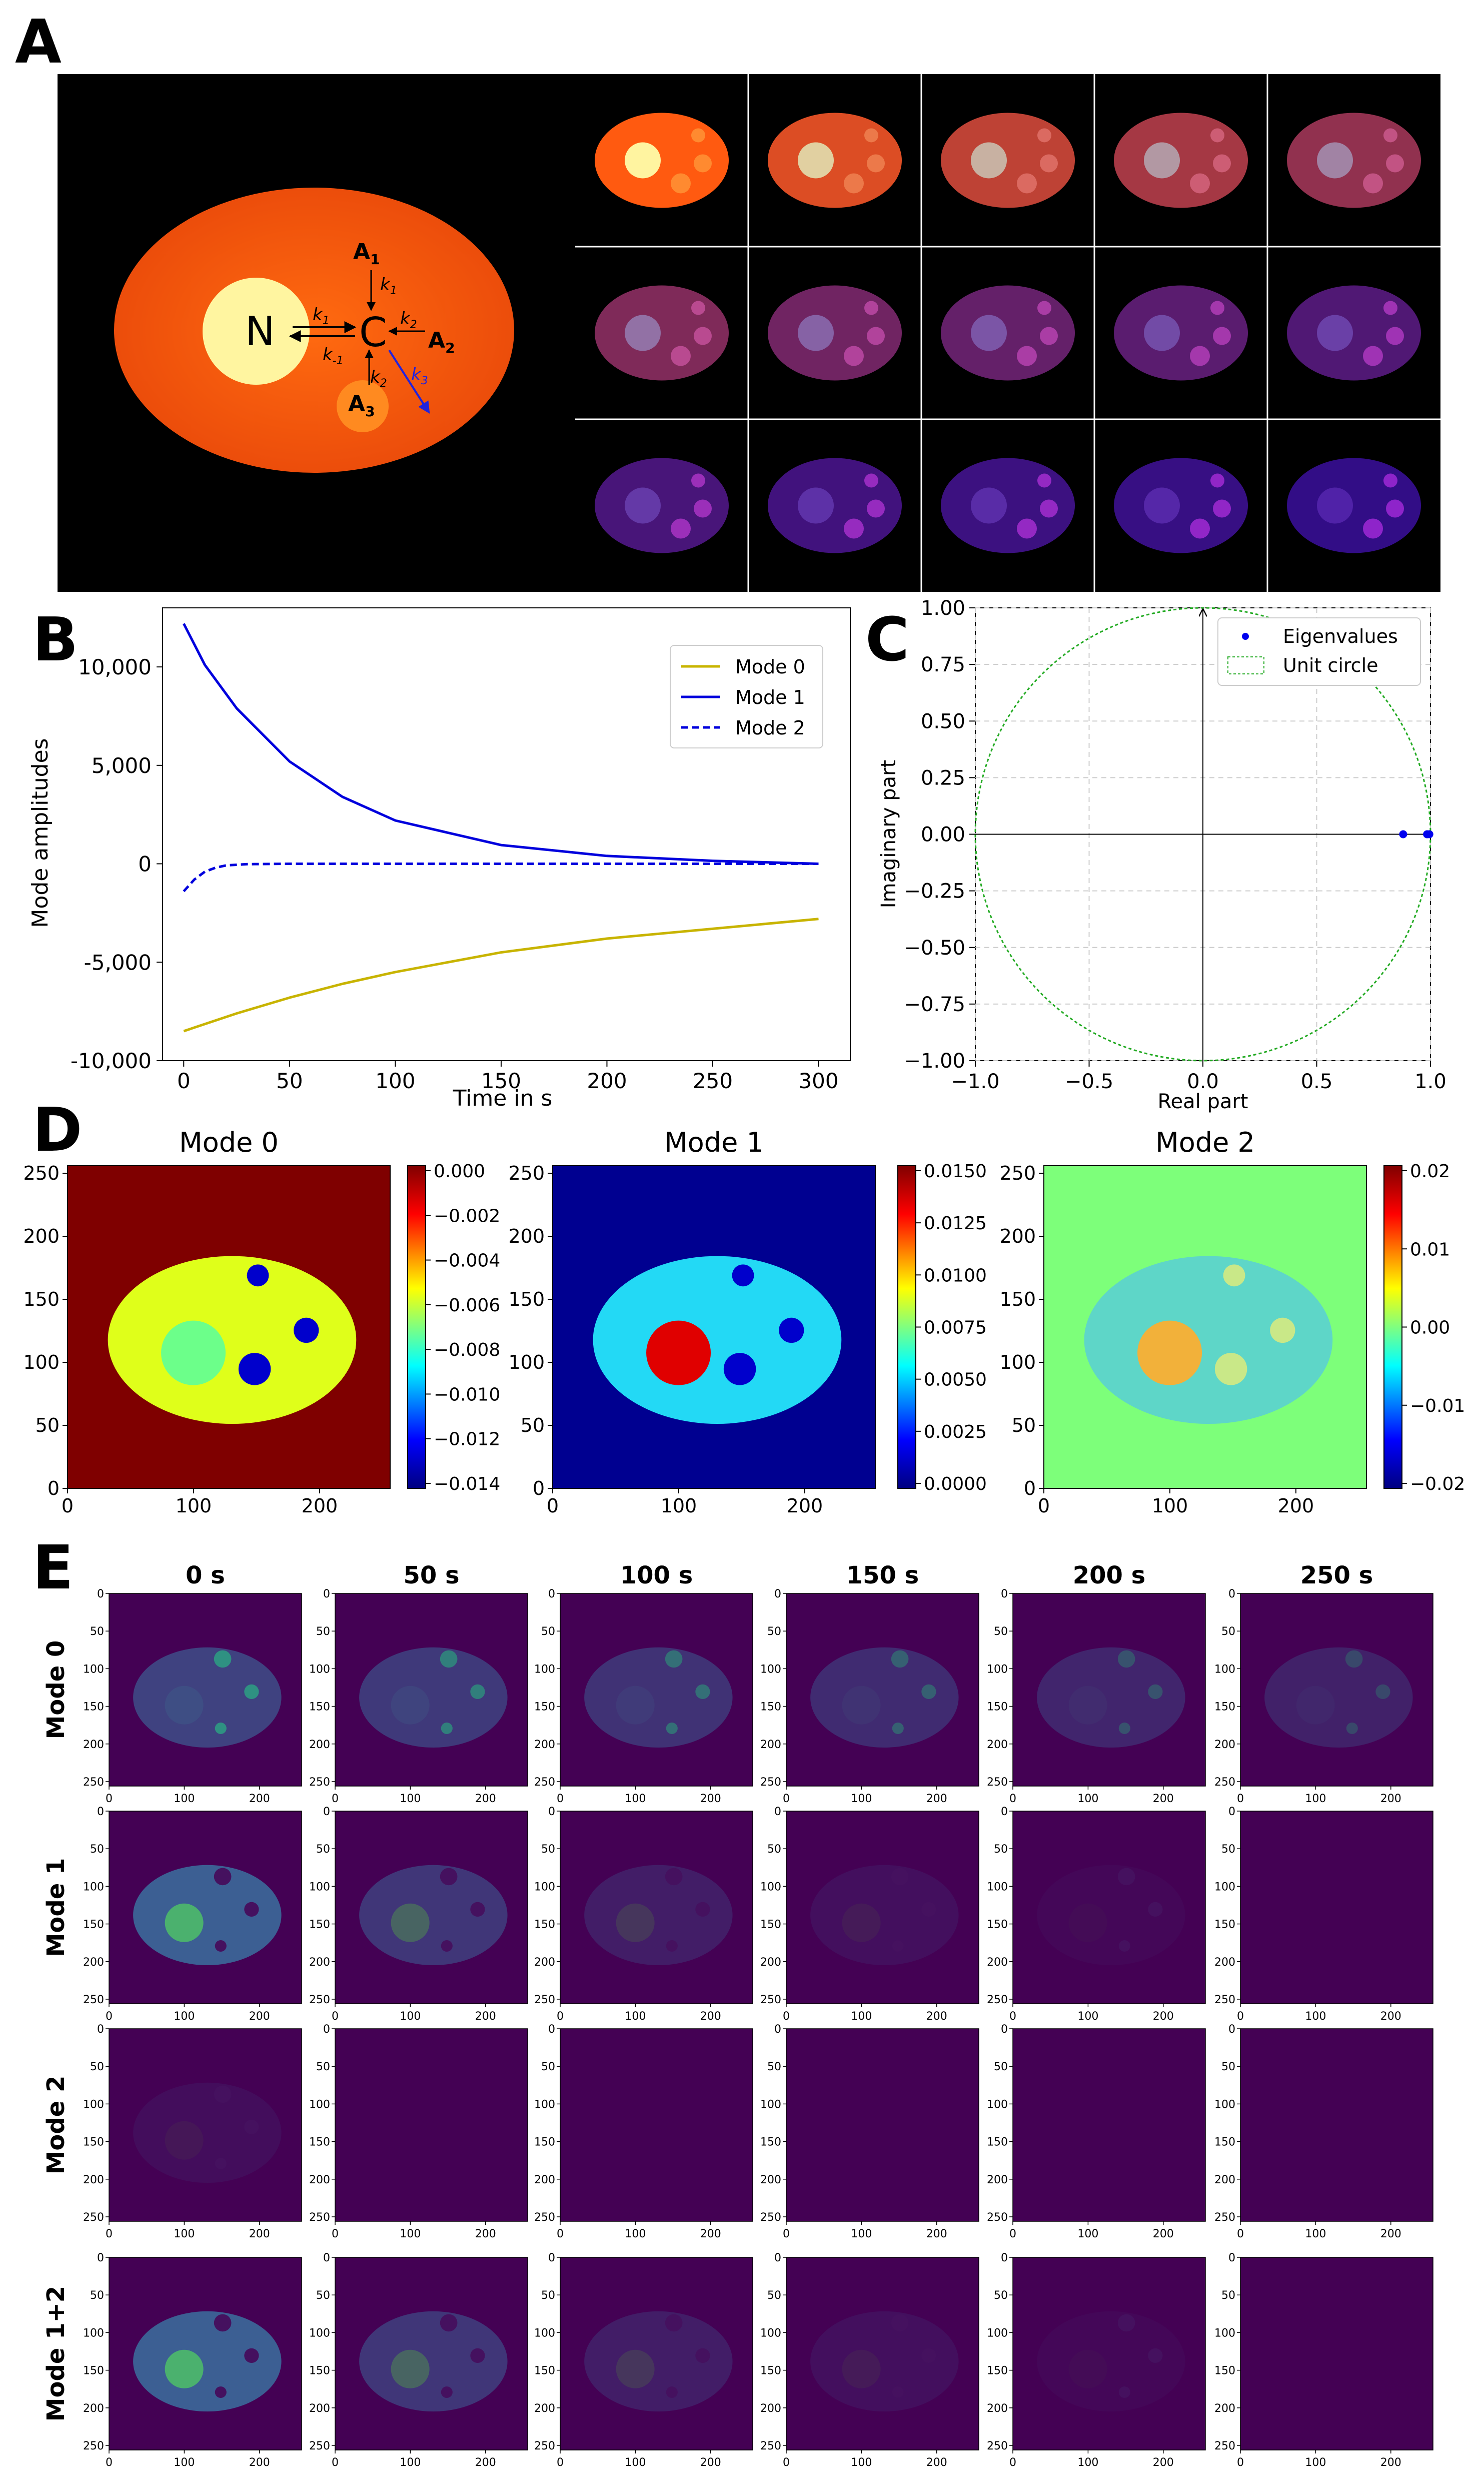 This screenshot has height=2484, width=1484. What do you see at coordinates (607, 1081) in the screenshot?
I see `chart-b-xtick-label: 200` at bounding box center [607, 1081].